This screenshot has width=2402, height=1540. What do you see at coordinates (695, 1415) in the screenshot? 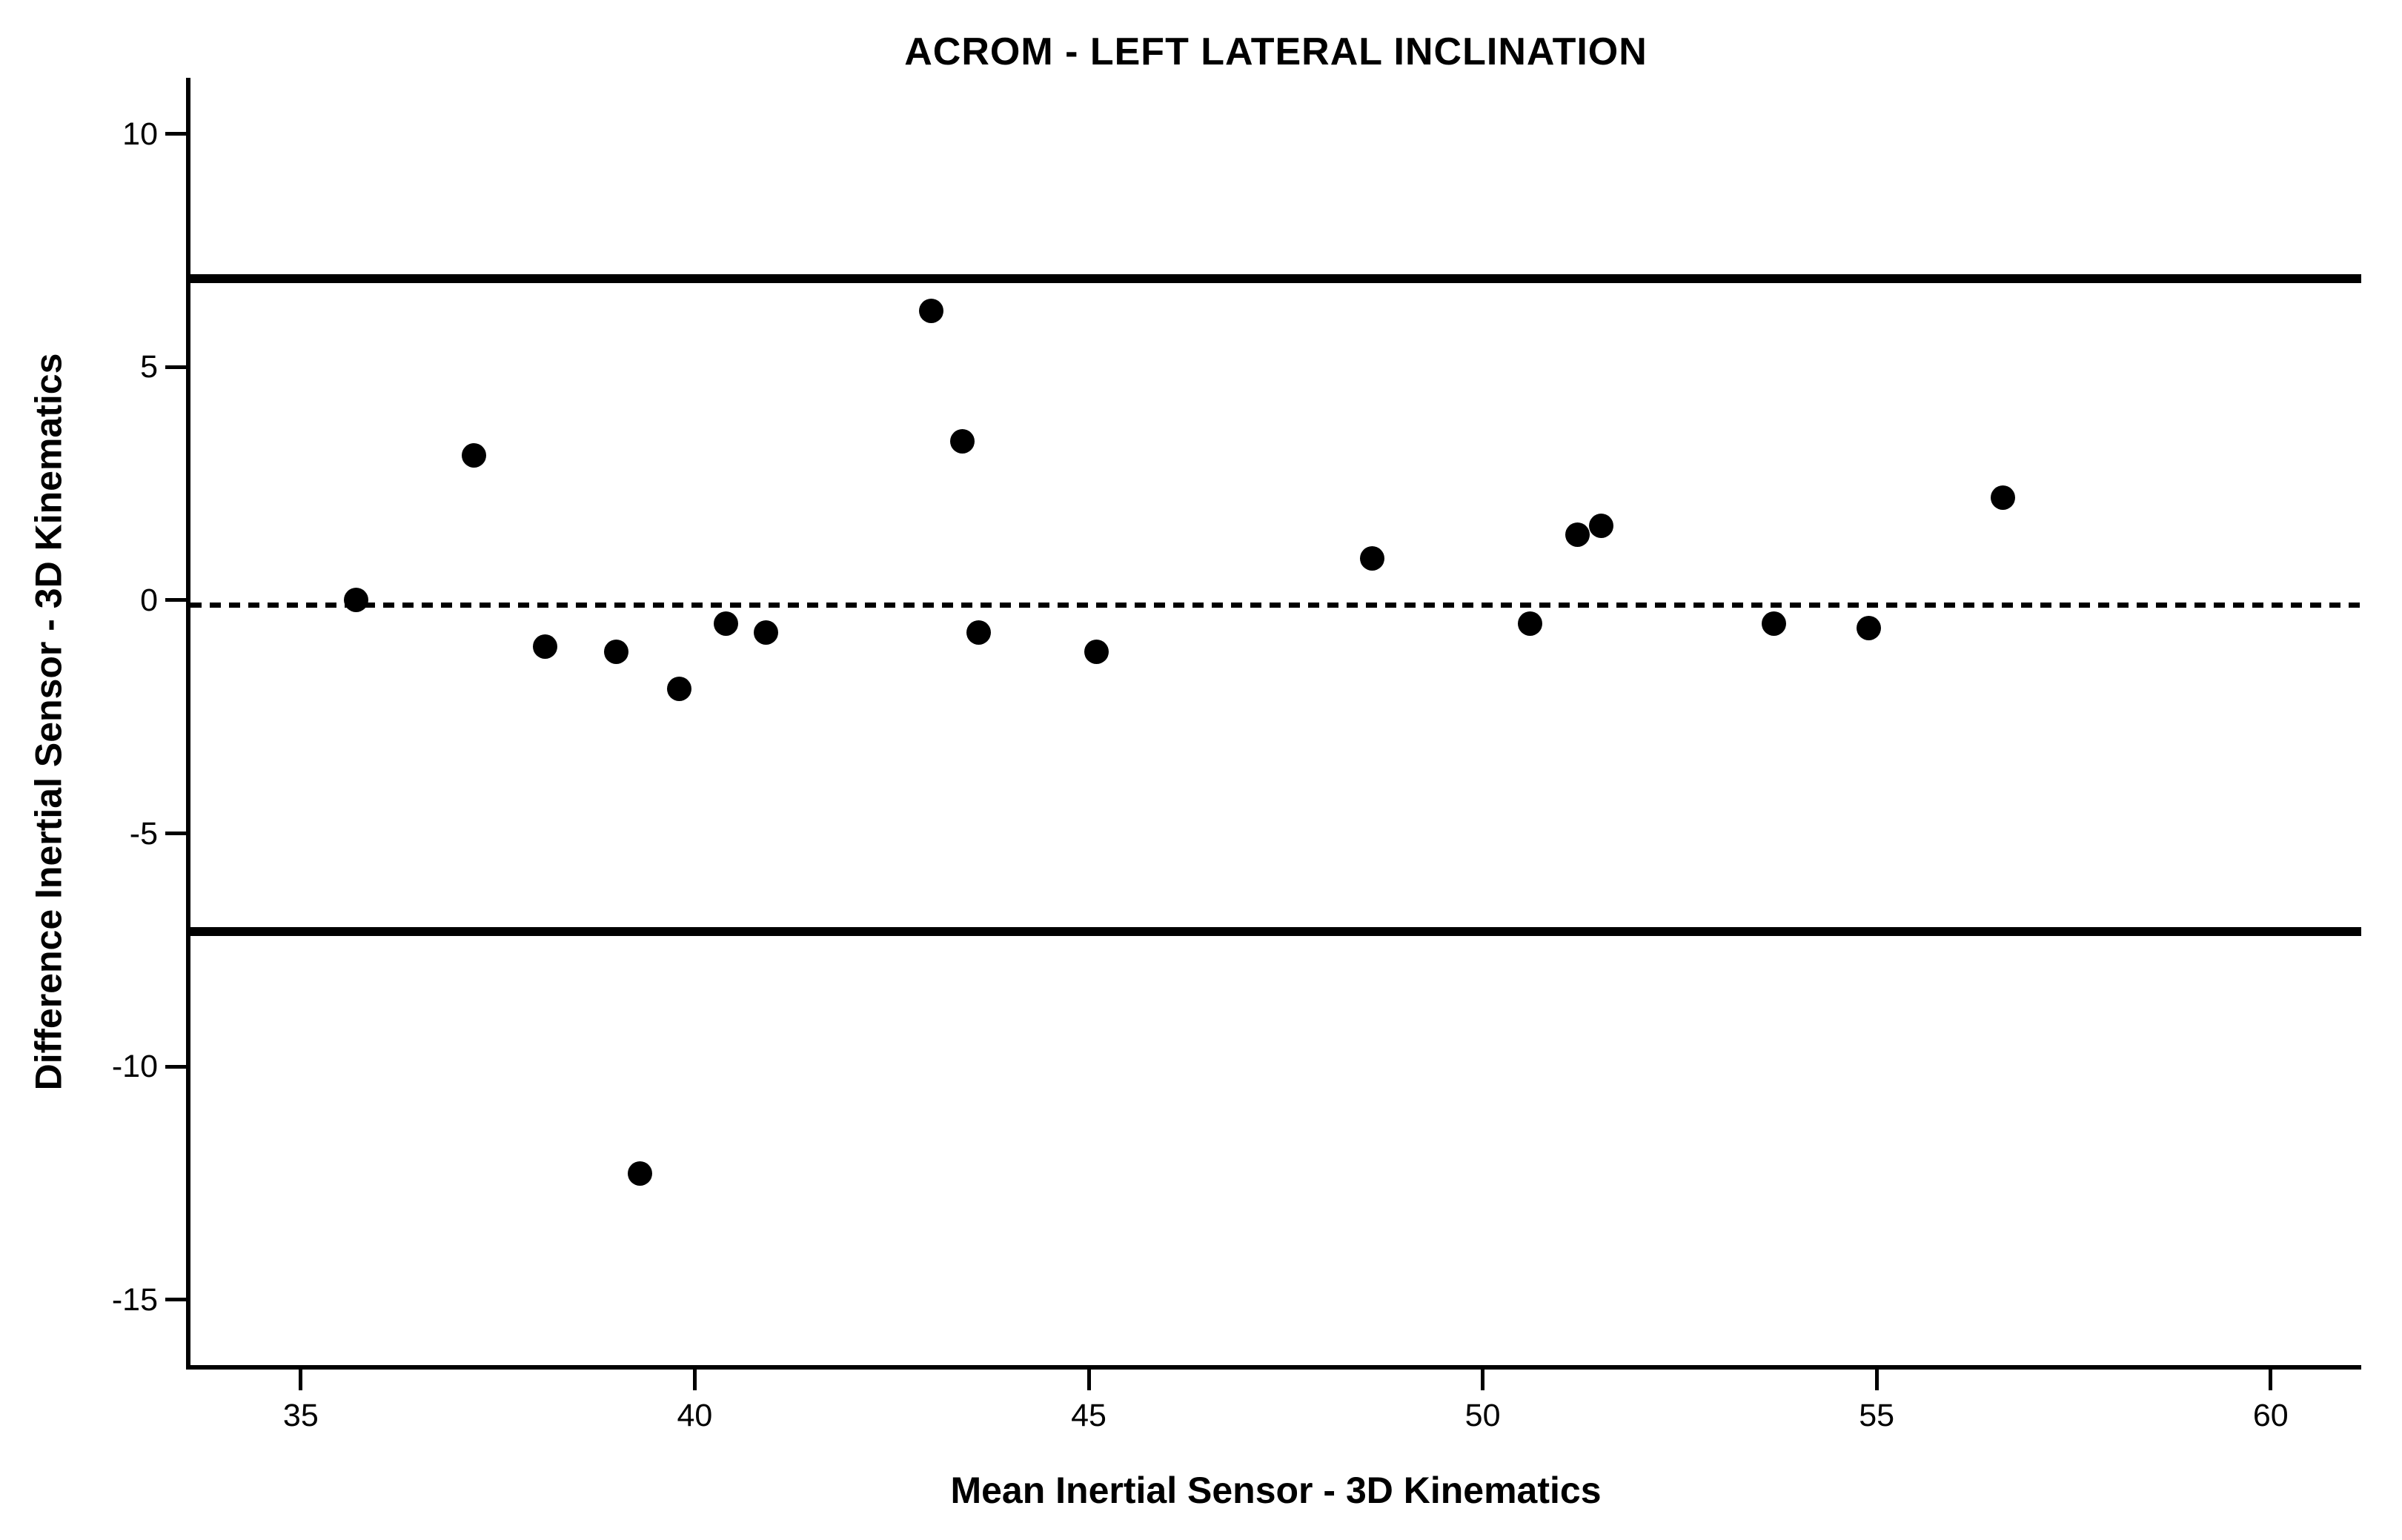
I see `x-tick-label: 40` at bounding box center [695, 1415].